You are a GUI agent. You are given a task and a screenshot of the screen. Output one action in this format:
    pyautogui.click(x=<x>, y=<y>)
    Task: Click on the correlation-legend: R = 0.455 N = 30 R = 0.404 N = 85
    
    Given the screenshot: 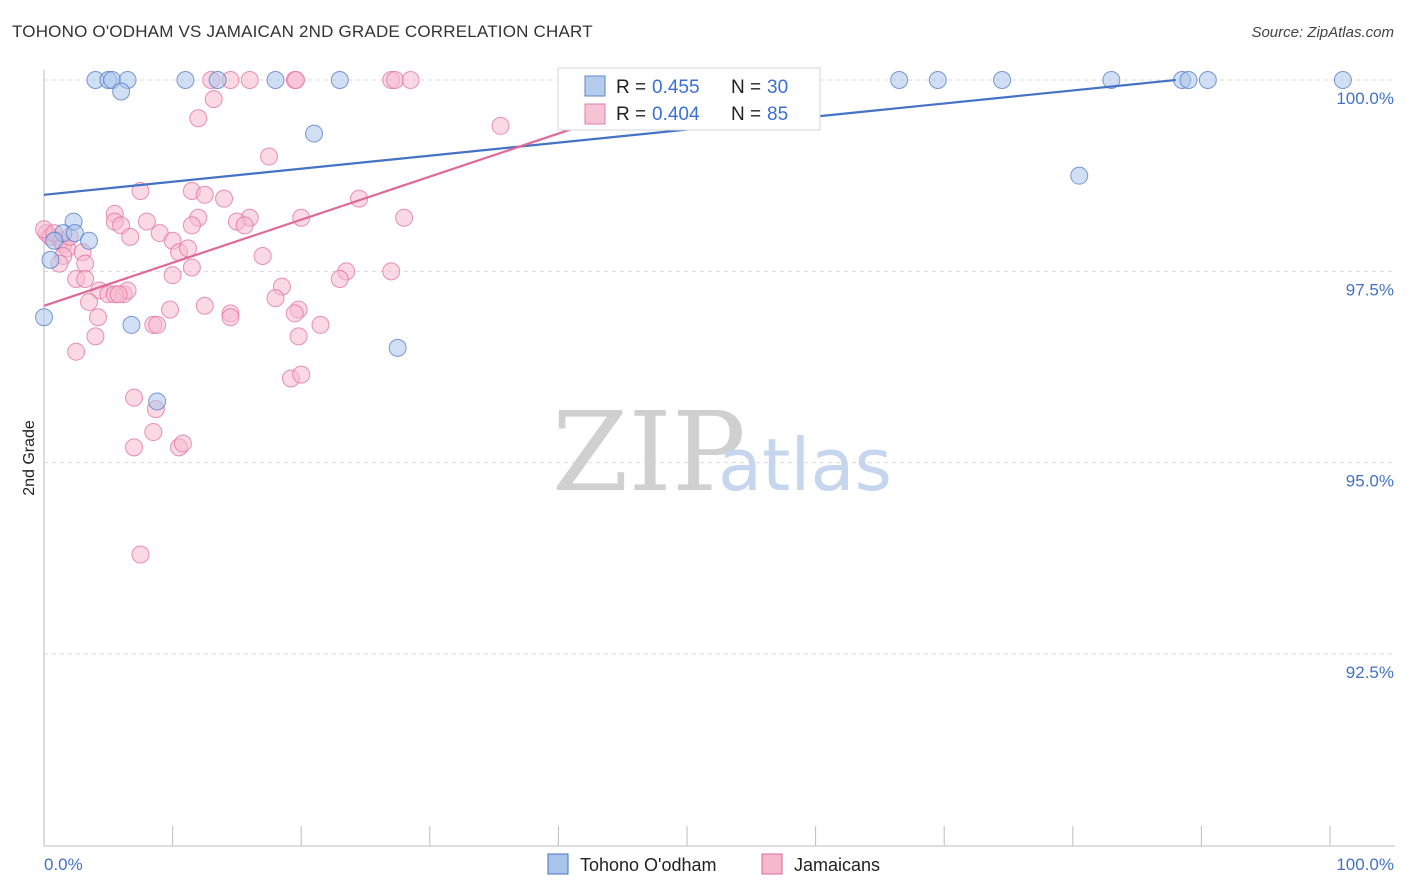 What is the action you would take?
    pyautogui.click(x=689, y=99)
    